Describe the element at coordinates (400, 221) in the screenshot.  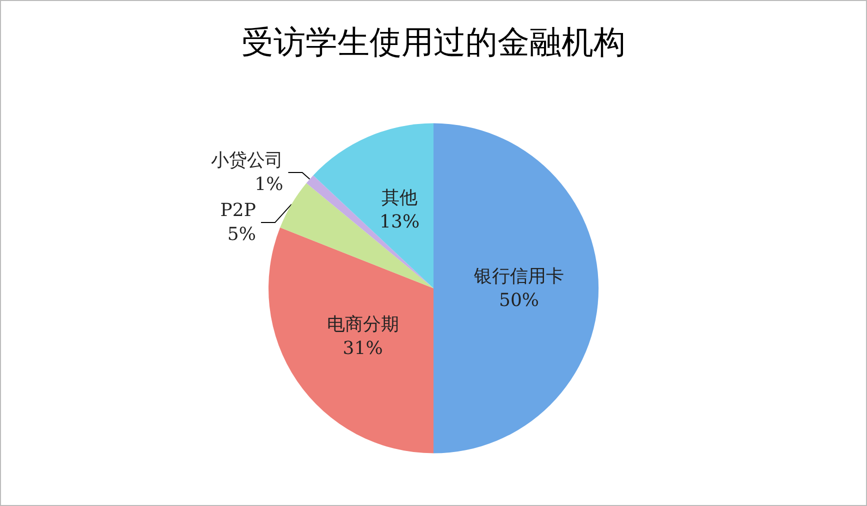
I see `data-label: 13%` at that location.